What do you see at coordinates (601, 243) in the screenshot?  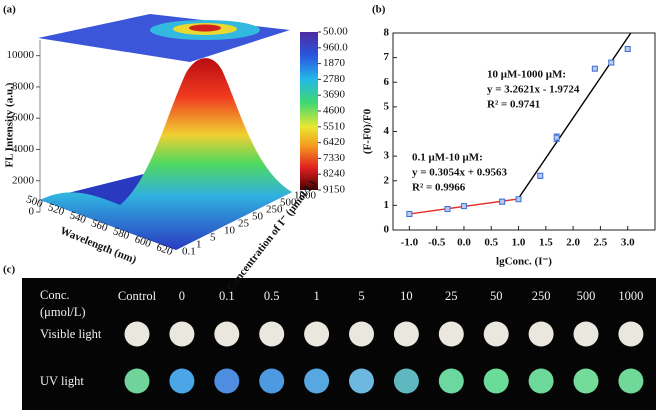 I see `x-tick-label: 2.5` at bounding box center [601, 243].